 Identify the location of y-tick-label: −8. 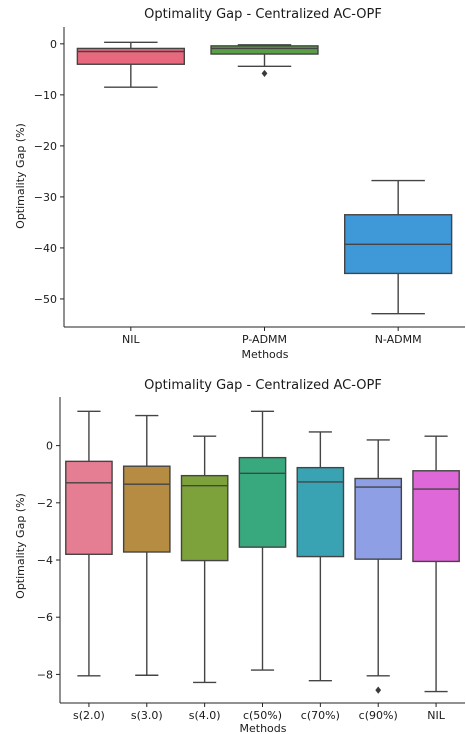
(45, 674).